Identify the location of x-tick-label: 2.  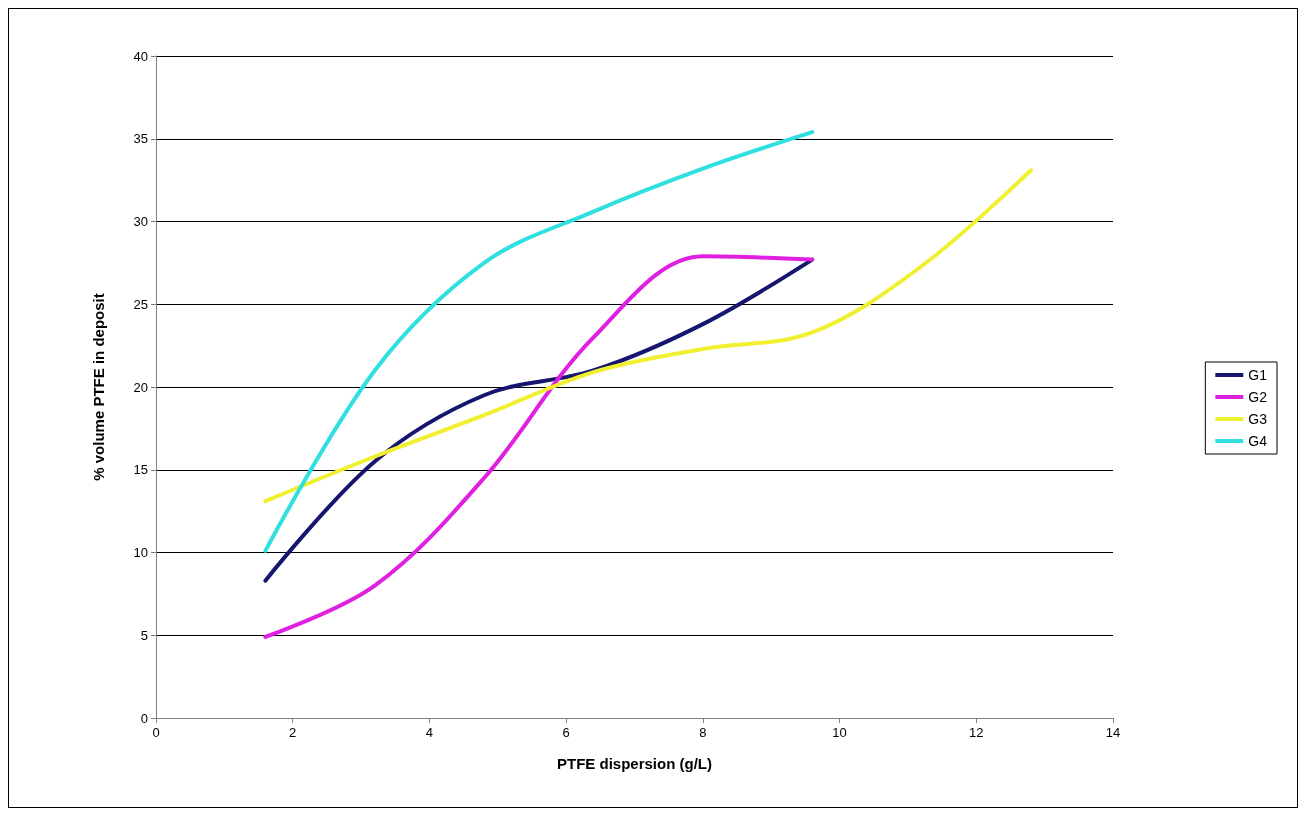
(293, 732).